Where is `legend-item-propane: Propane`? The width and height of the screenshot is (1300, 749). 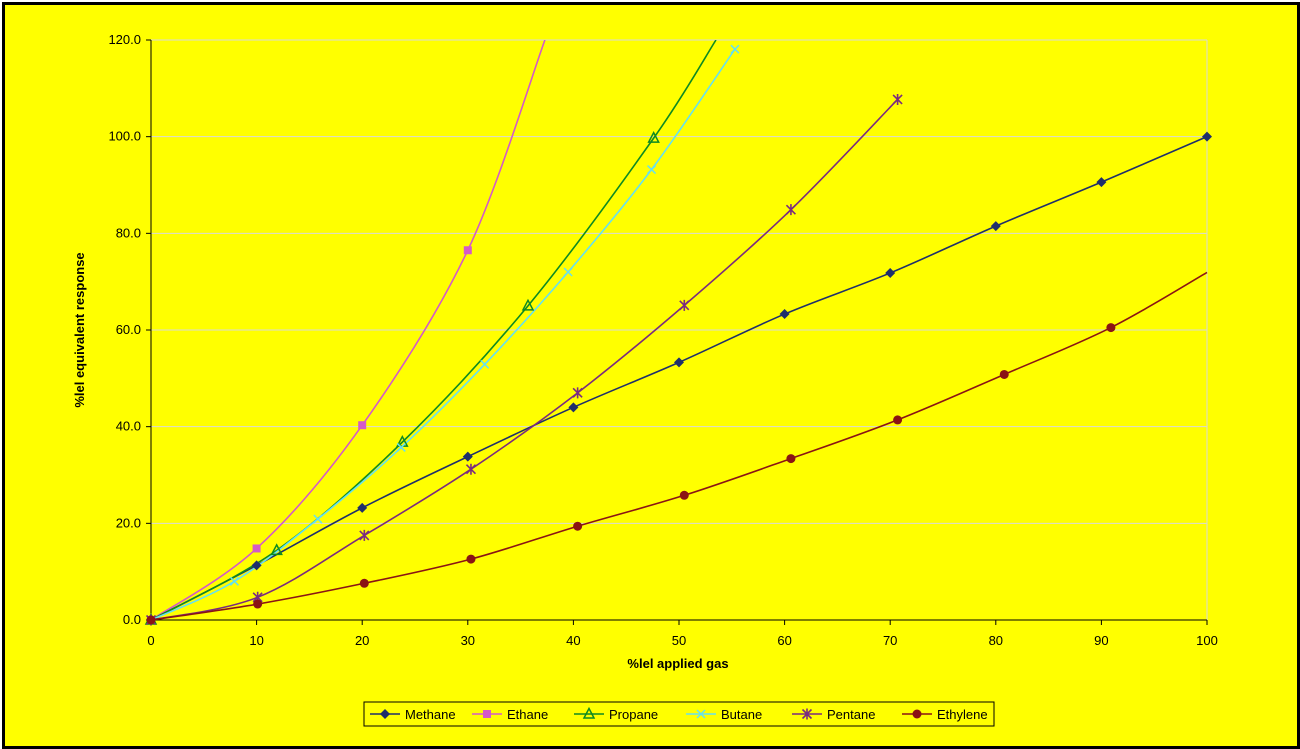
legend-item-propane: Propane is located at coordinates (616, 714).